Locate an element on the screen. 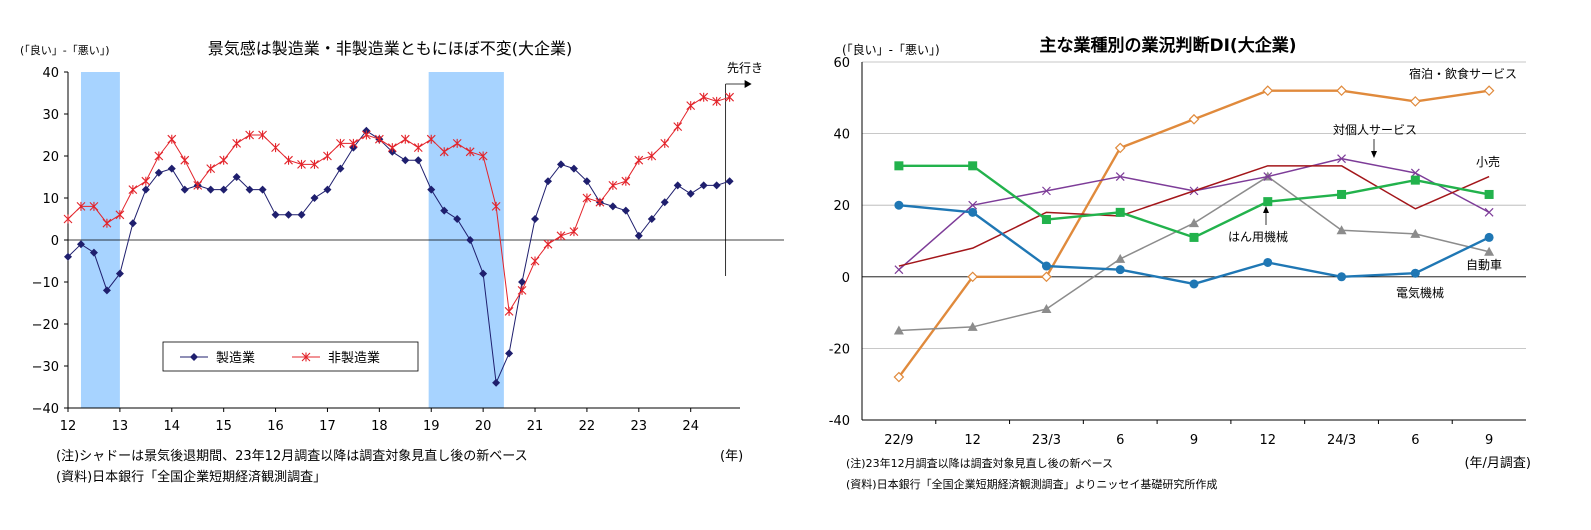 The height and width of the screenshot is (530, 1591). x-tick-label: 13 is located at coordinates (120, 426).